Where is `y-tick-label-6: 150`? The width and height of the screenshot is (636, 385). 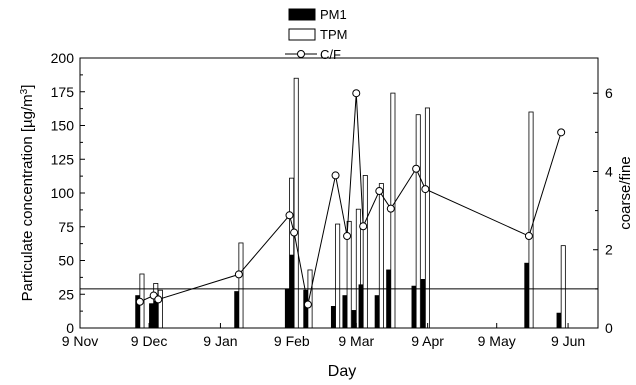
y-tick-label-6: 150 is located at coordinates (63, 126).